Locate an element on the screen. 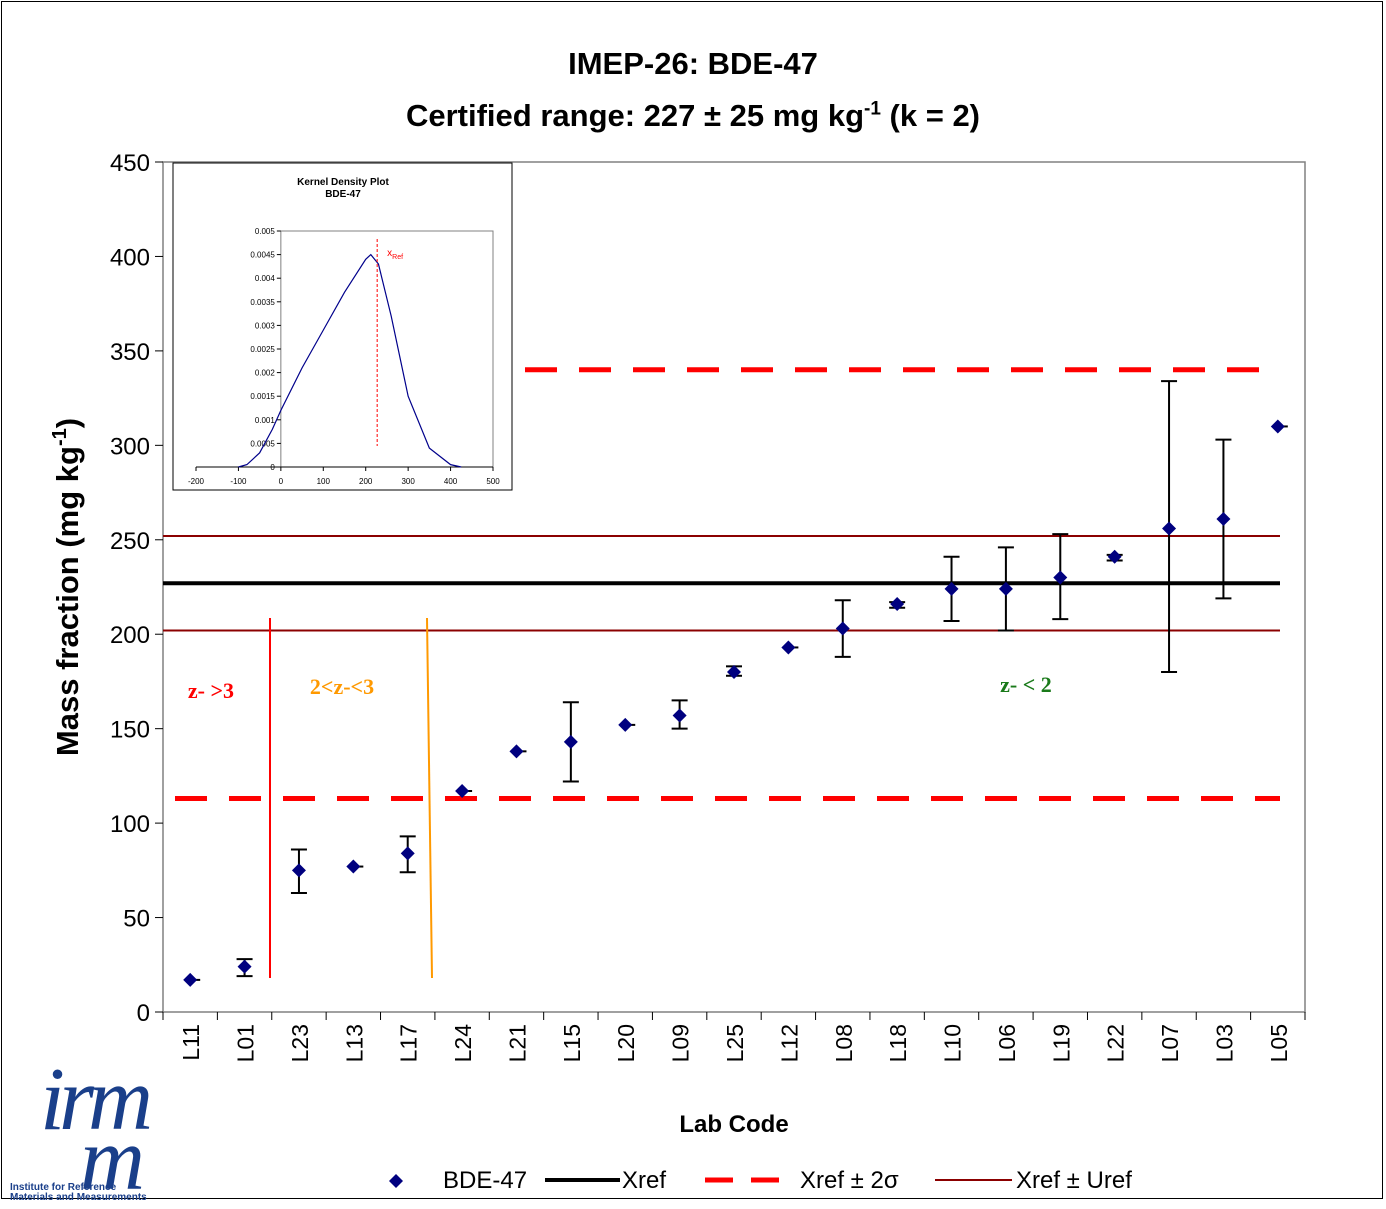  x-tick-label: L05 is located at coordinates (1279, 1043).